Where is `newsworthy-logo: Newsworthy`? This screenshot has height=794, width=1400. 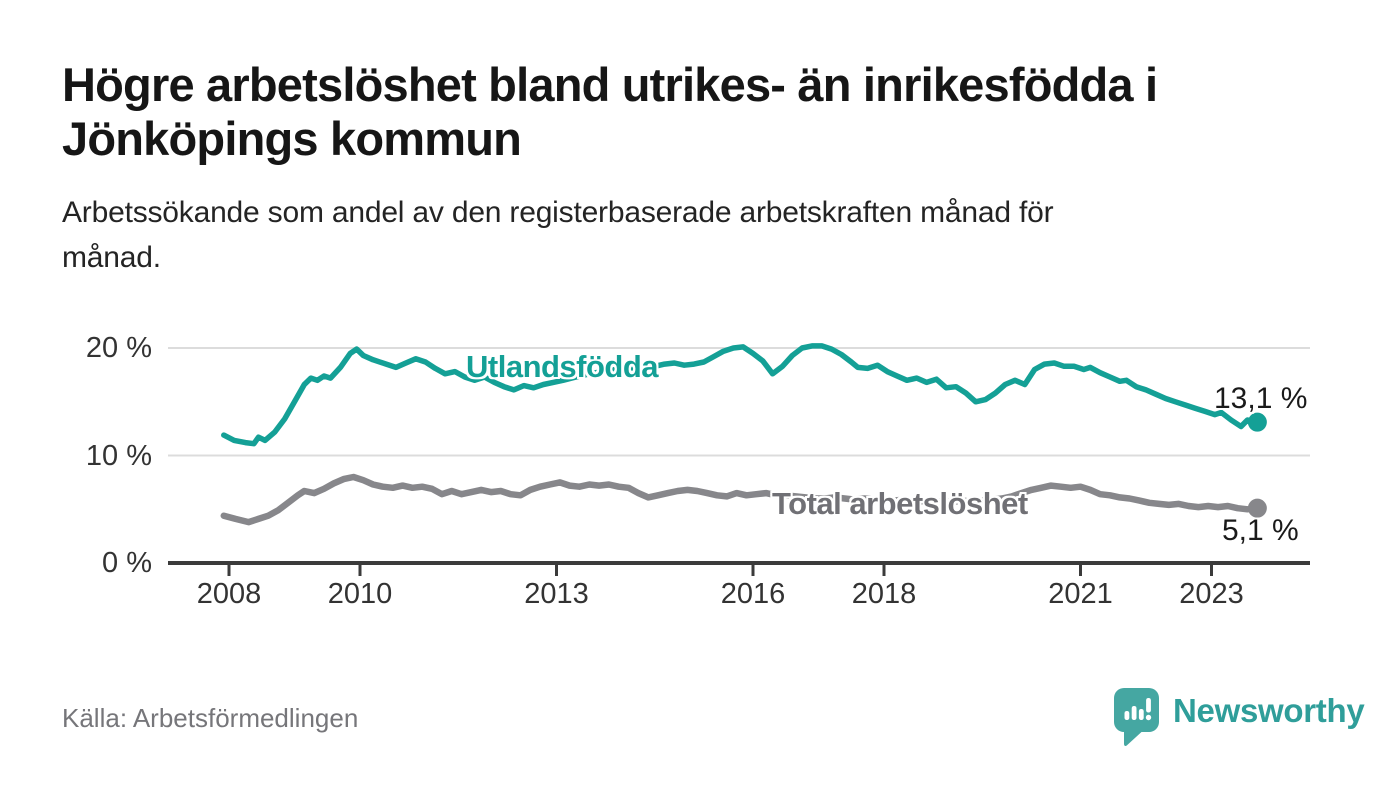
newsworthy-logo: Newsworthy is located at coordinates (1239, 718).